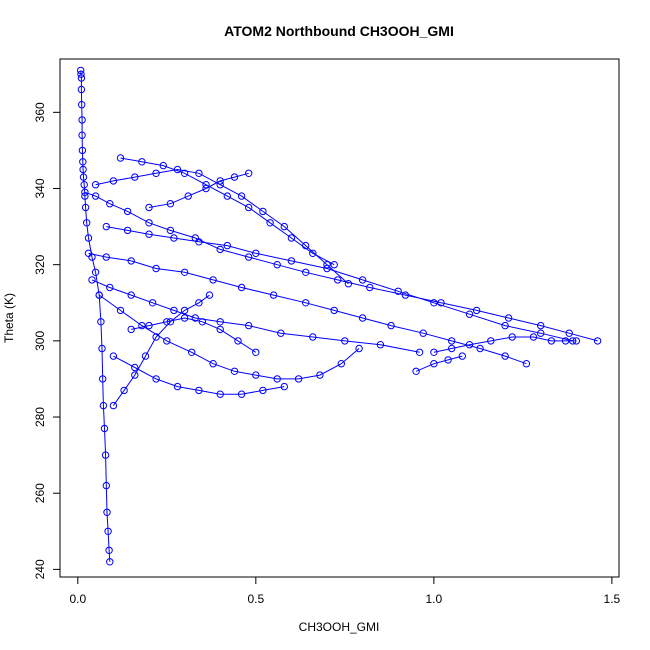  What do you see at coordinates (40, 341) in the screenshot?
I see `y-tick-label: 300` at bounding box center [40, 341].